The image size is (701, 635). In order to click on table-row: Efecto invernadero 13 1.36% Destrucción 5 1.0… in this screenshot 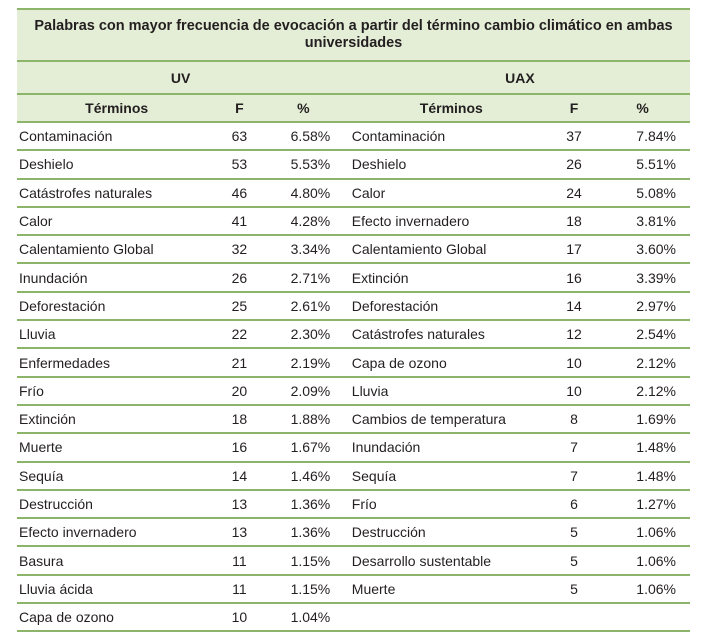, I will do `click(353, 533)`.